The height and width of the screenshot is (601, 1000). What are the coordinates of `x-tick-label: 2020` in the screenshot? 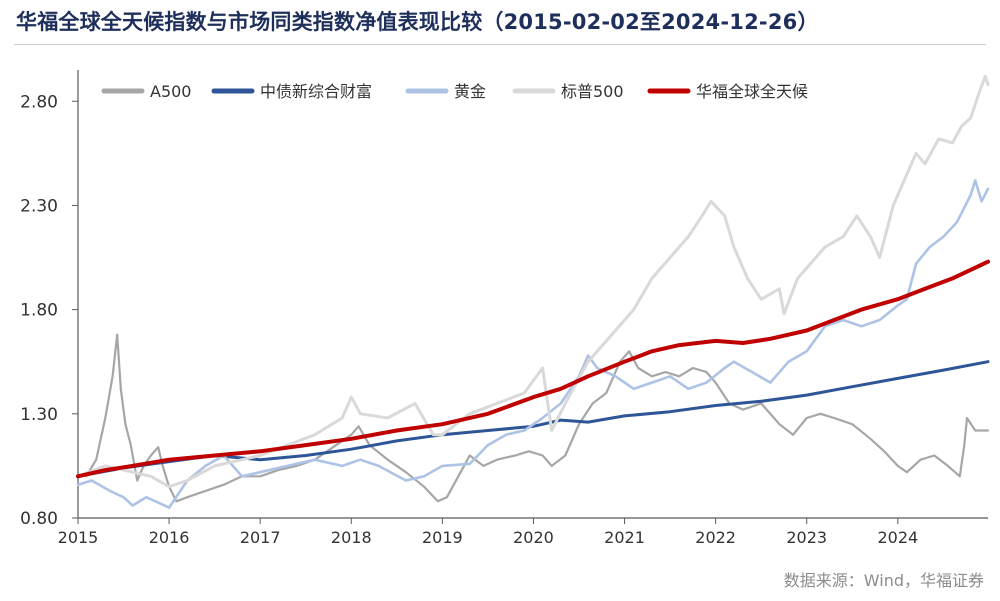 It's located at (533, 537).